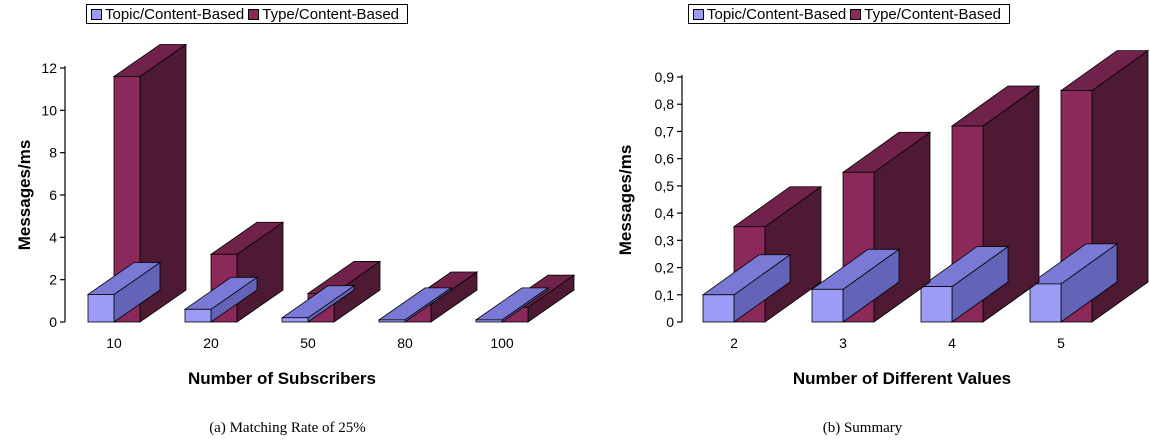 This screenshot has width=1150, height=448. I want to click on x-axis-title: Number of Subscribers, so click(282, 378).